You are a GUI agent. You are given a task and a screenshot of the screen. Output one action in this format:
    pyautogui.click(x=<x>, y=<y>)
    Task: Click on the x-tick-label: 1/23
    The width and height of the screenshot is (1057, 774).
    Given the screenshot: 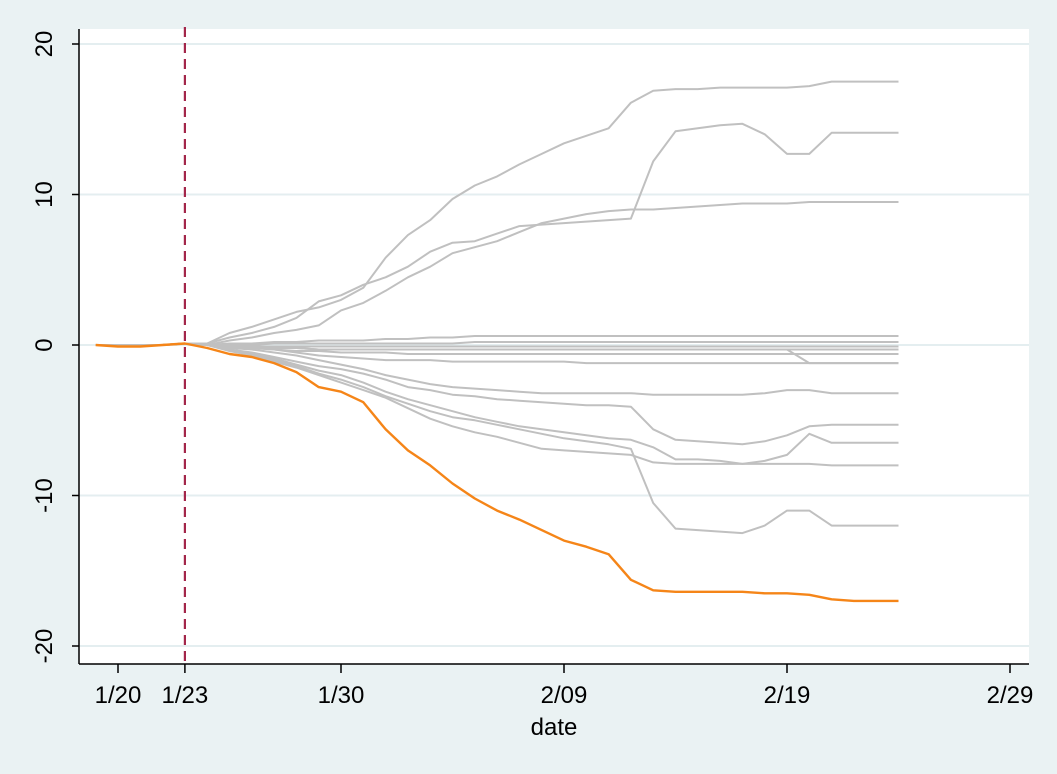 What is the action you would take?
    pyautogui.click(x=185, y=695)
    